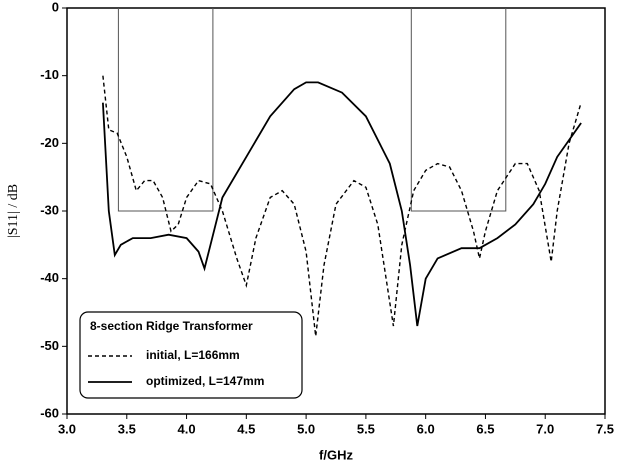 The height and width of the screenshot is (464, 629). I want to click on x-tick-label: 3.5, so click(127, 428).